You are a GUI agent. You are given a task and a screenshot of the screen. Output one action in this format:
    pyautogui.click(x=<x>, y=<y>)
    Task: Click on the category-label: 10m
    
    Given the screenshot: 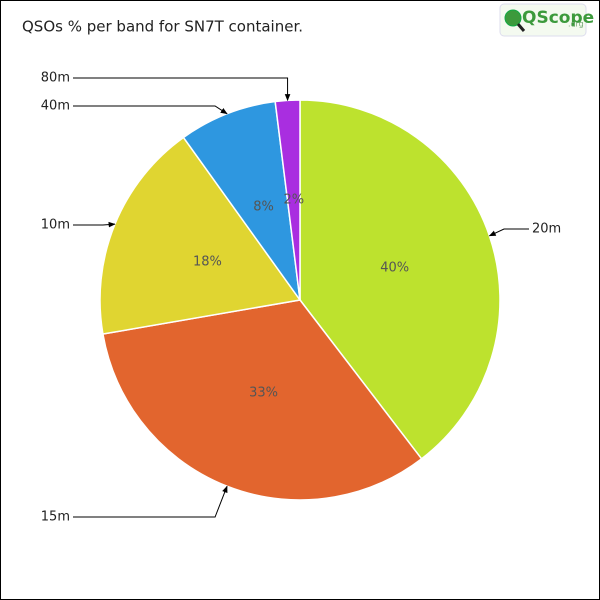 What is the action you would take?
    pyautogui.click(x=55, y=225)
    